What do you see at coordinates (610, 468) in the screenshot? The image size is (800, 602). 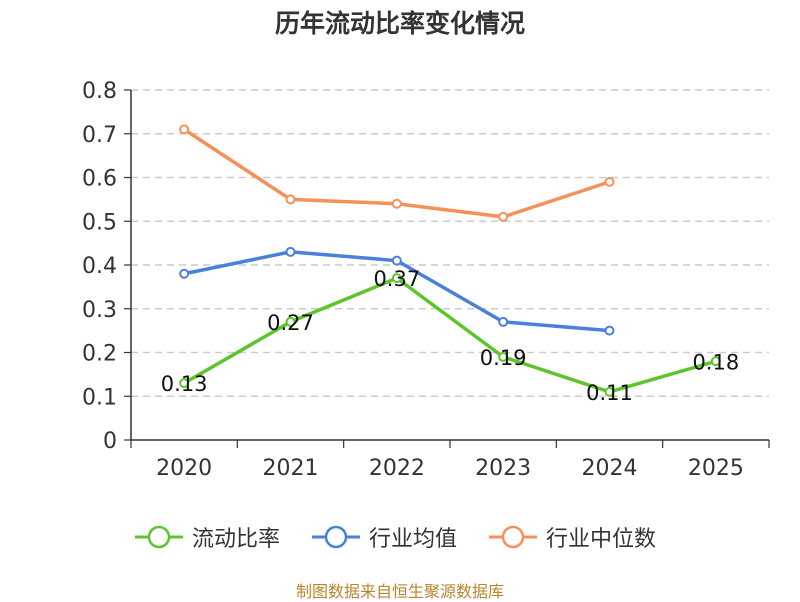 I see `x-tick-label: 2024` at bounding box center [610, 468].